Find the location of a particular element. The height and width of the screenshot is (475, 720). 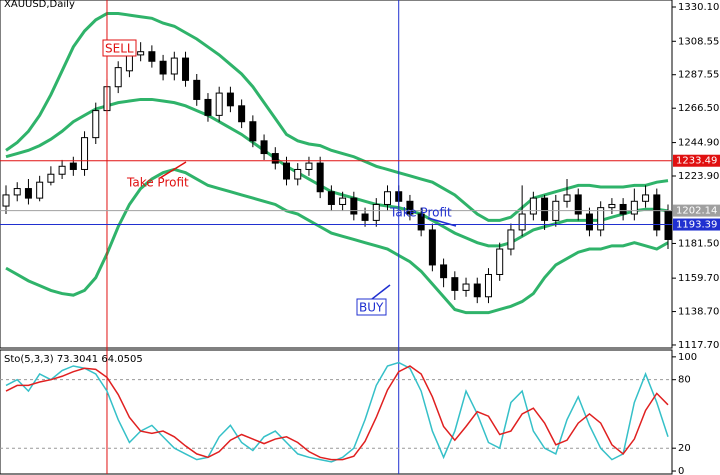

sell-box is located at coordinates (119, 48).